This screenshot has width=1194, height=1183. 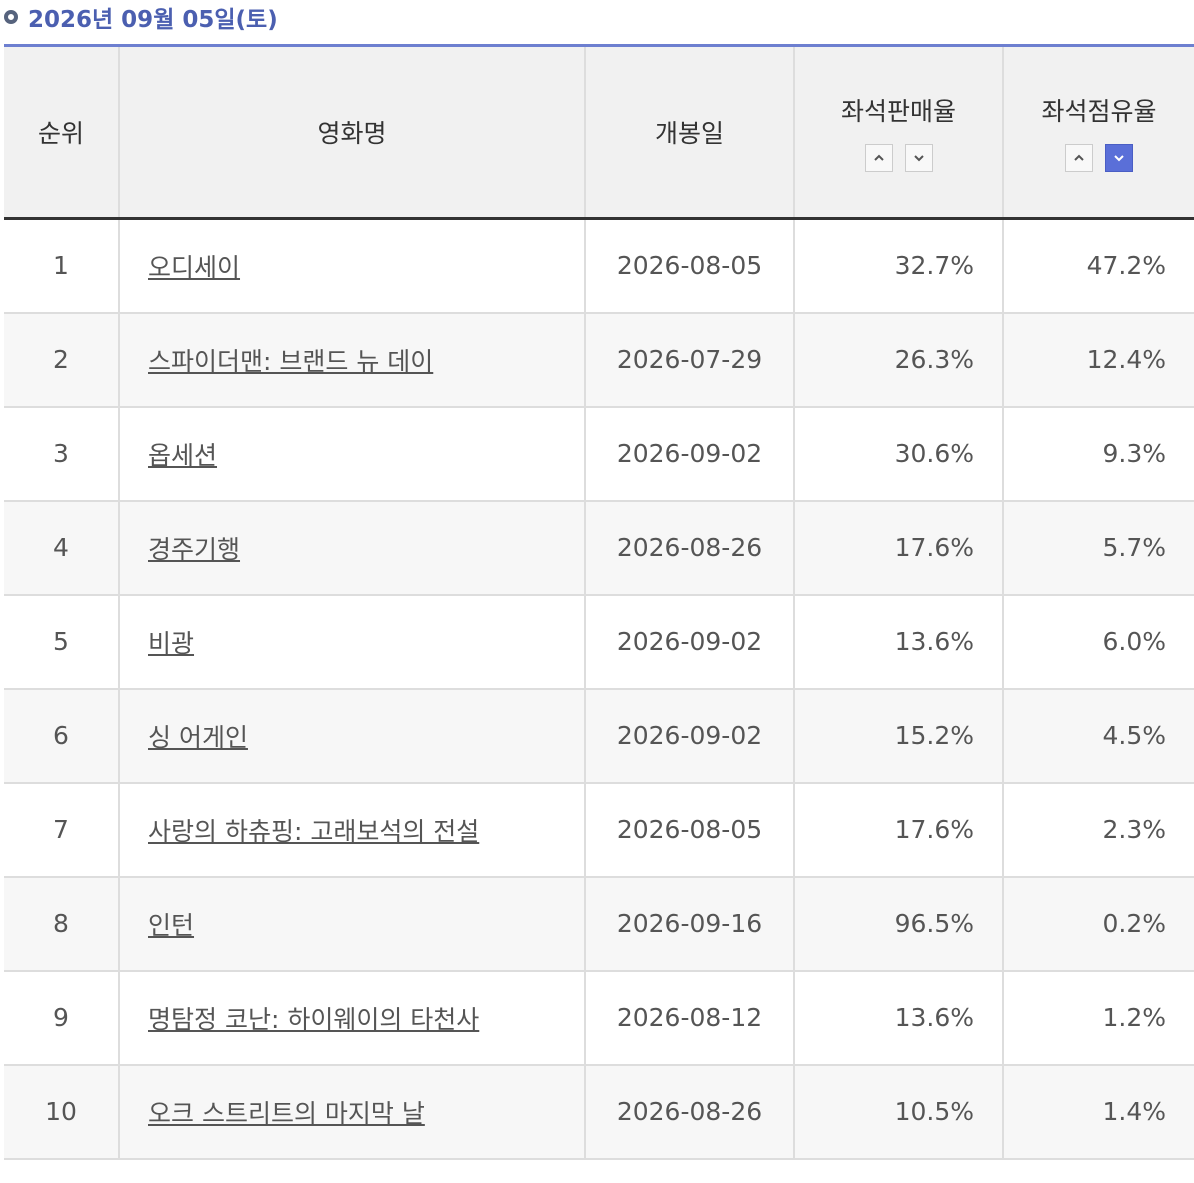 I want to click on movie-link: 스파이더맨: 브랜드 뉴 데이, so click(x=291, y=361).